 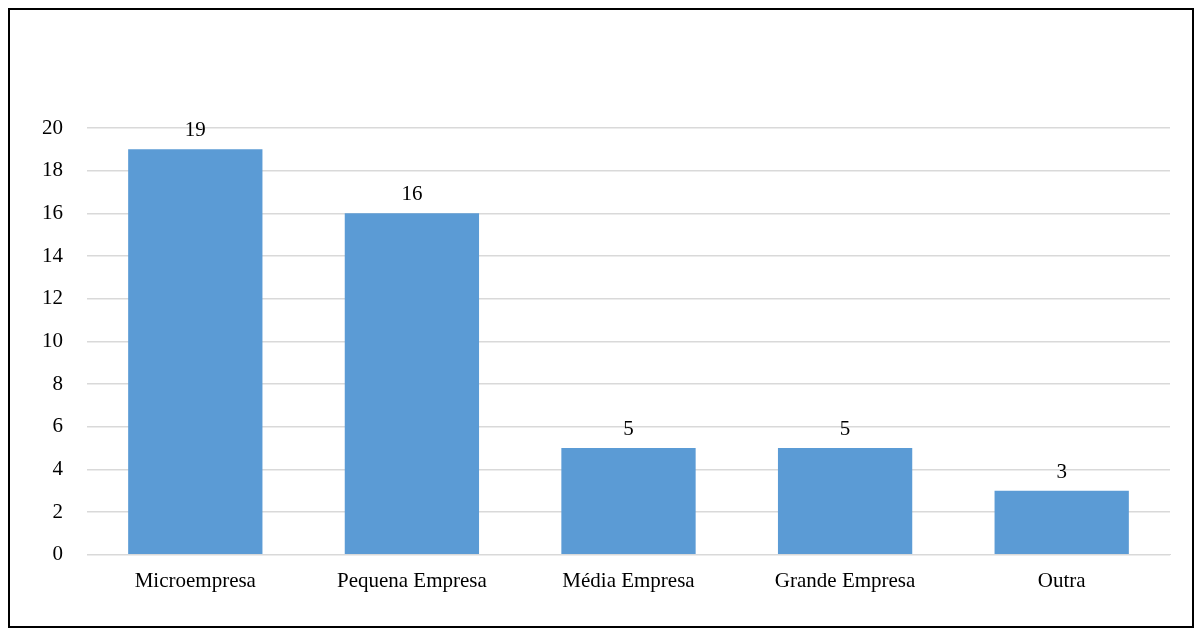 I want to click on x-tick-label: Média Empresa, so click(x=629, y=579).